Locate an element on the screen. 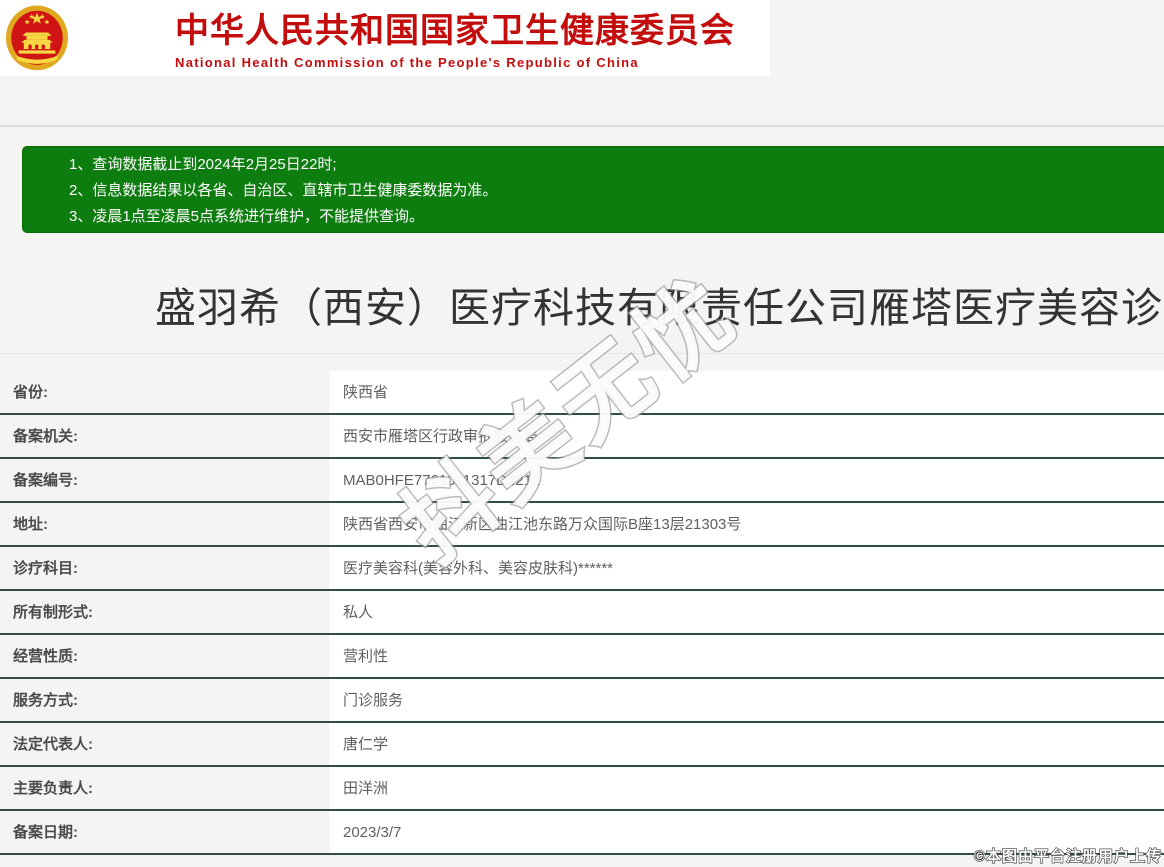  table-row: 诊疗科目: 医疗美容科(美容外科、美容皮肤科)****** is located at coordinates (582, 569).